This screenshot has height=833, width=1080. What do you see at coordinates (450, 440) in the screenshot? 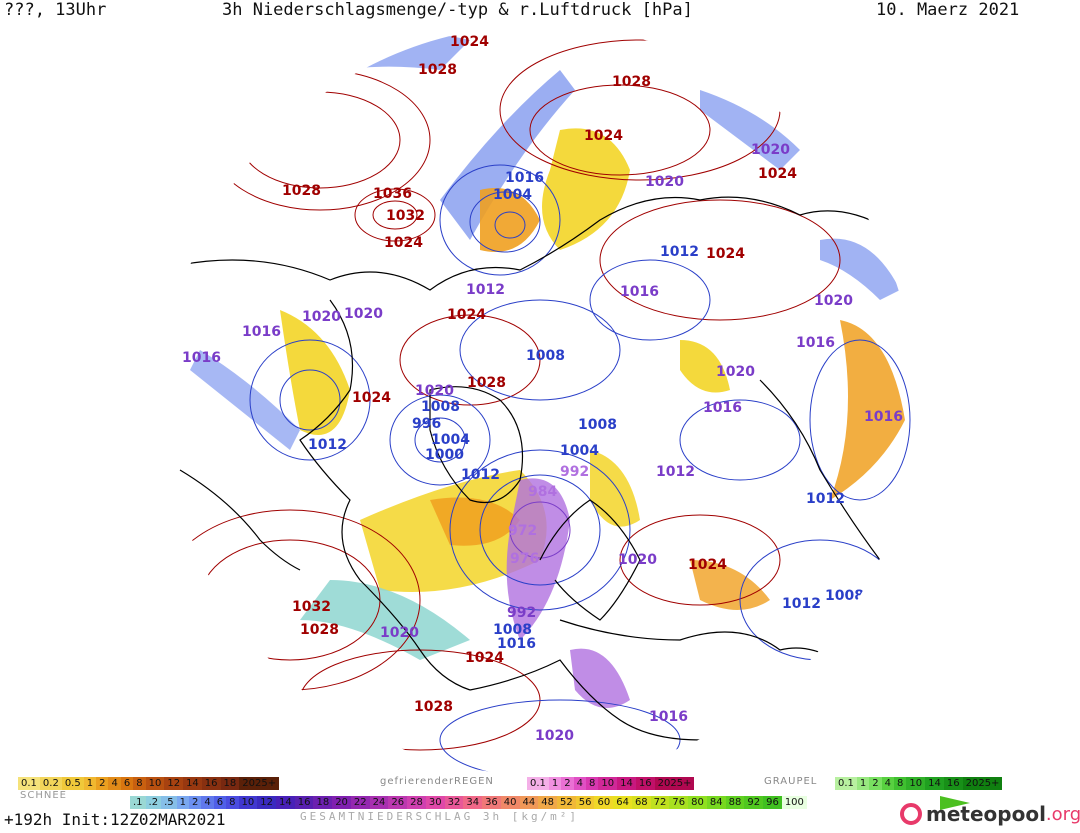
I see `isobar-label-low: 1004` at bounding box center [450, 440].